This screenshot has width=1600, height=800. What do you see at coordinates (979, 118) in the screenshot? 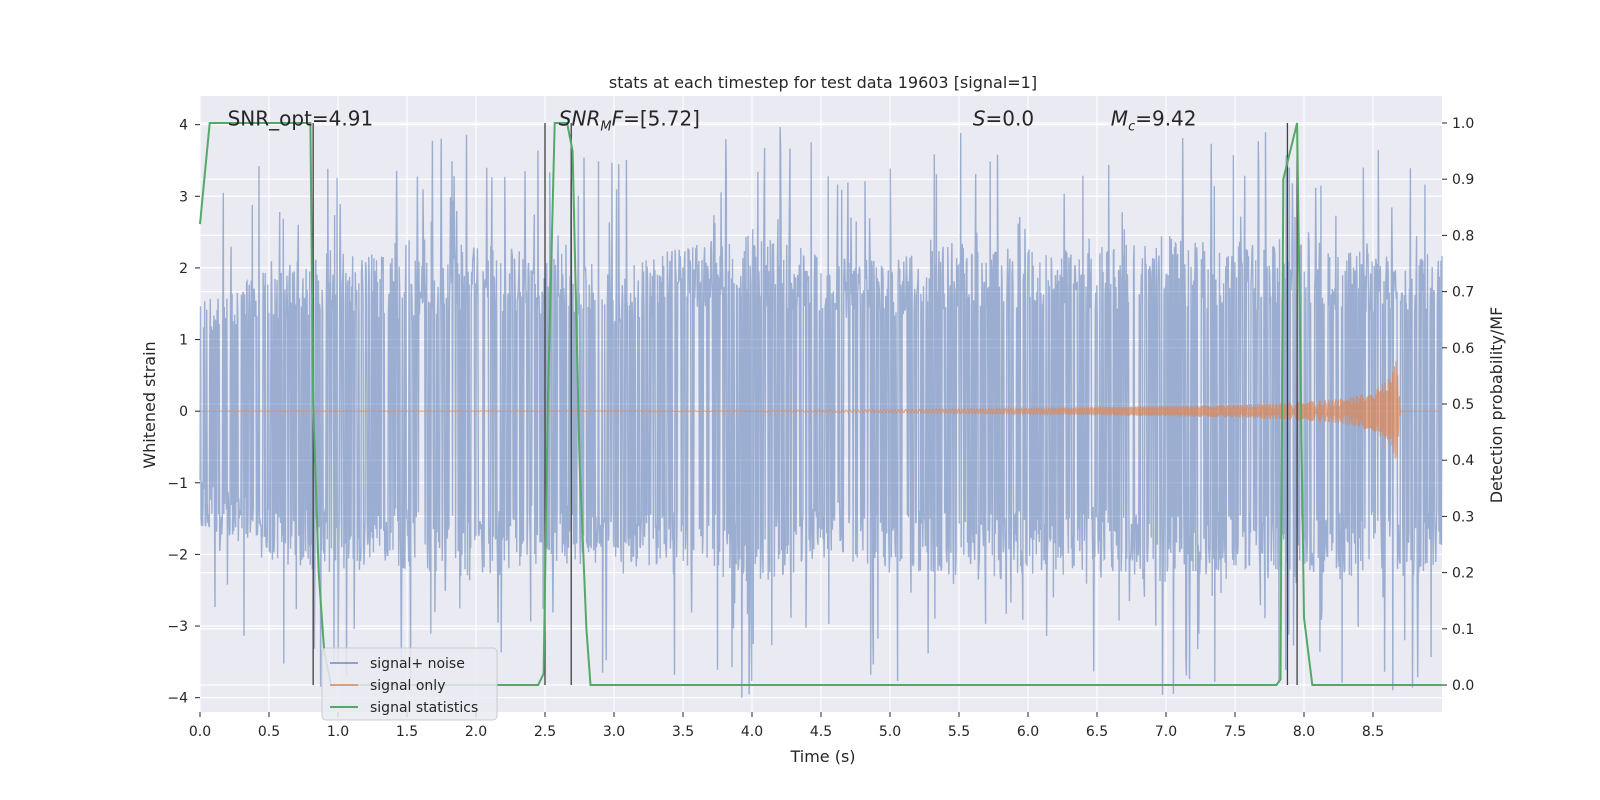
I see `annotation-s-symbol: S` at bounding box center [979, 118].